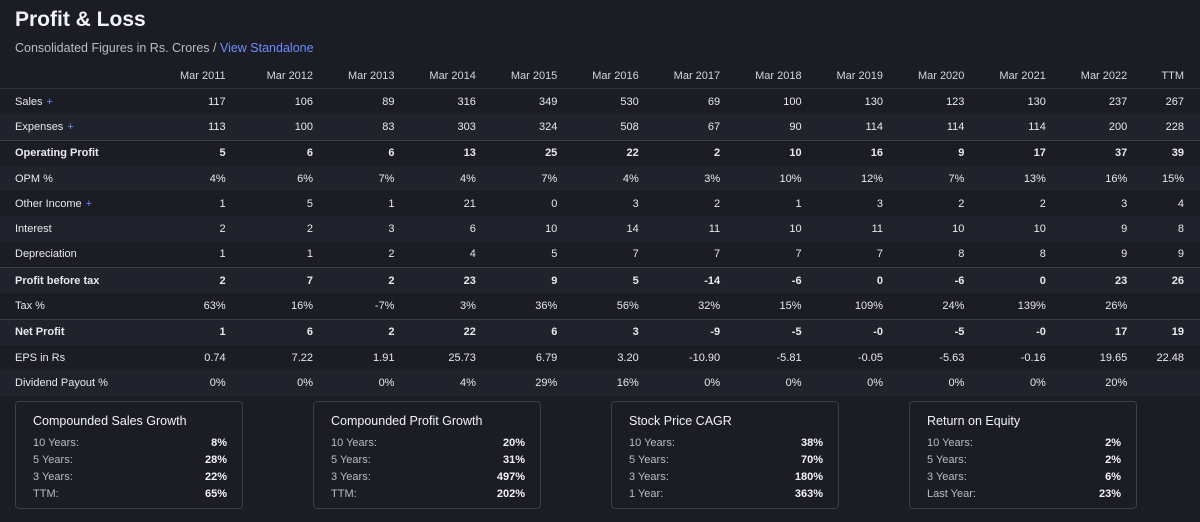  I want to click on value-cell: -6, so click(773, 280).